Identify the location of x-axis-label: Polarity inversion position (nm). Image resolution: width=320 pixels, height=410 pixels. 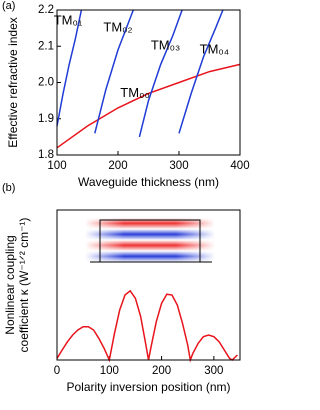
(148, 387).